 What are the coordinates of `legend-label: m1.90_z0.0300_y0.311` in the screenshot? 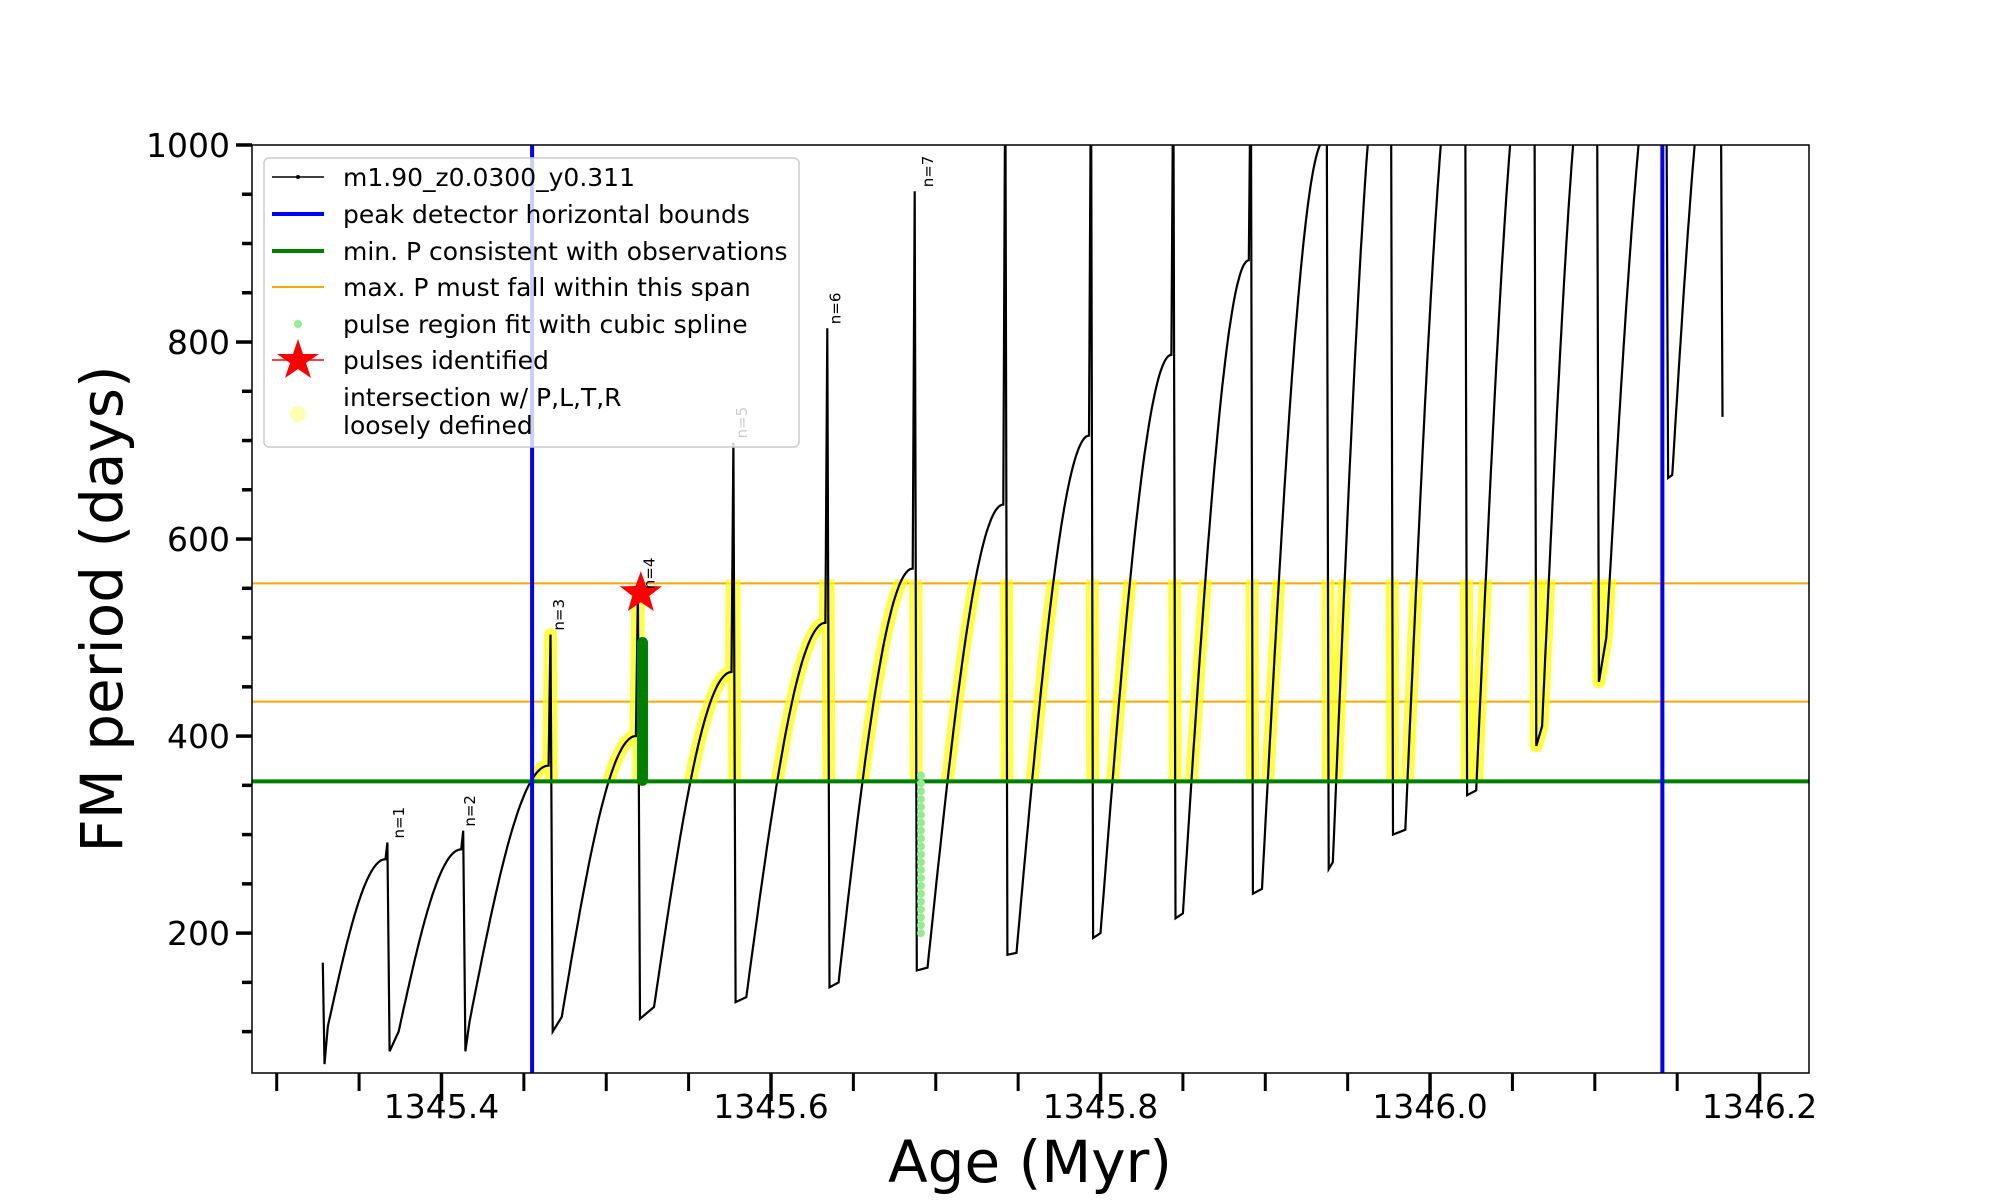 It's located at (489, 177).